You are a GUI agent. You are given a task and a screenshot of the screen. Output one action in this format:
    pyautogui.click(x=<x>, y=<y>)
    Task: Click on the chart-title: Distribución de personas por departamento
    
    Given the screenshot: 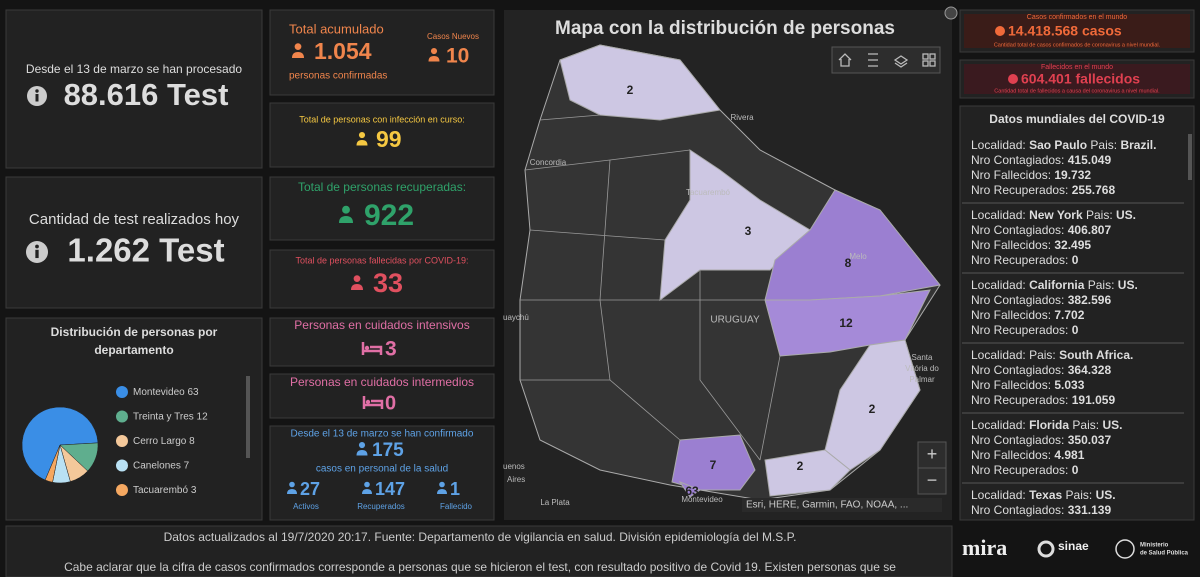 What is the action you would take?
    pyautogui.click(x=134, y=341)
    